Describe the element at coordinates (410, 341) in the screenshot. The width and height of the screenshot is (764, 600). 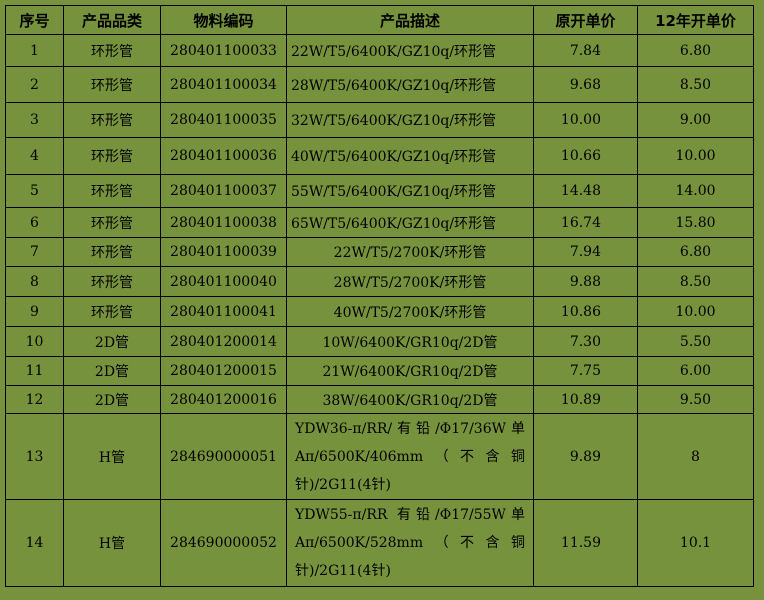
I see `cell-description: 10W/6400K/GR10q/2D管` at that location.